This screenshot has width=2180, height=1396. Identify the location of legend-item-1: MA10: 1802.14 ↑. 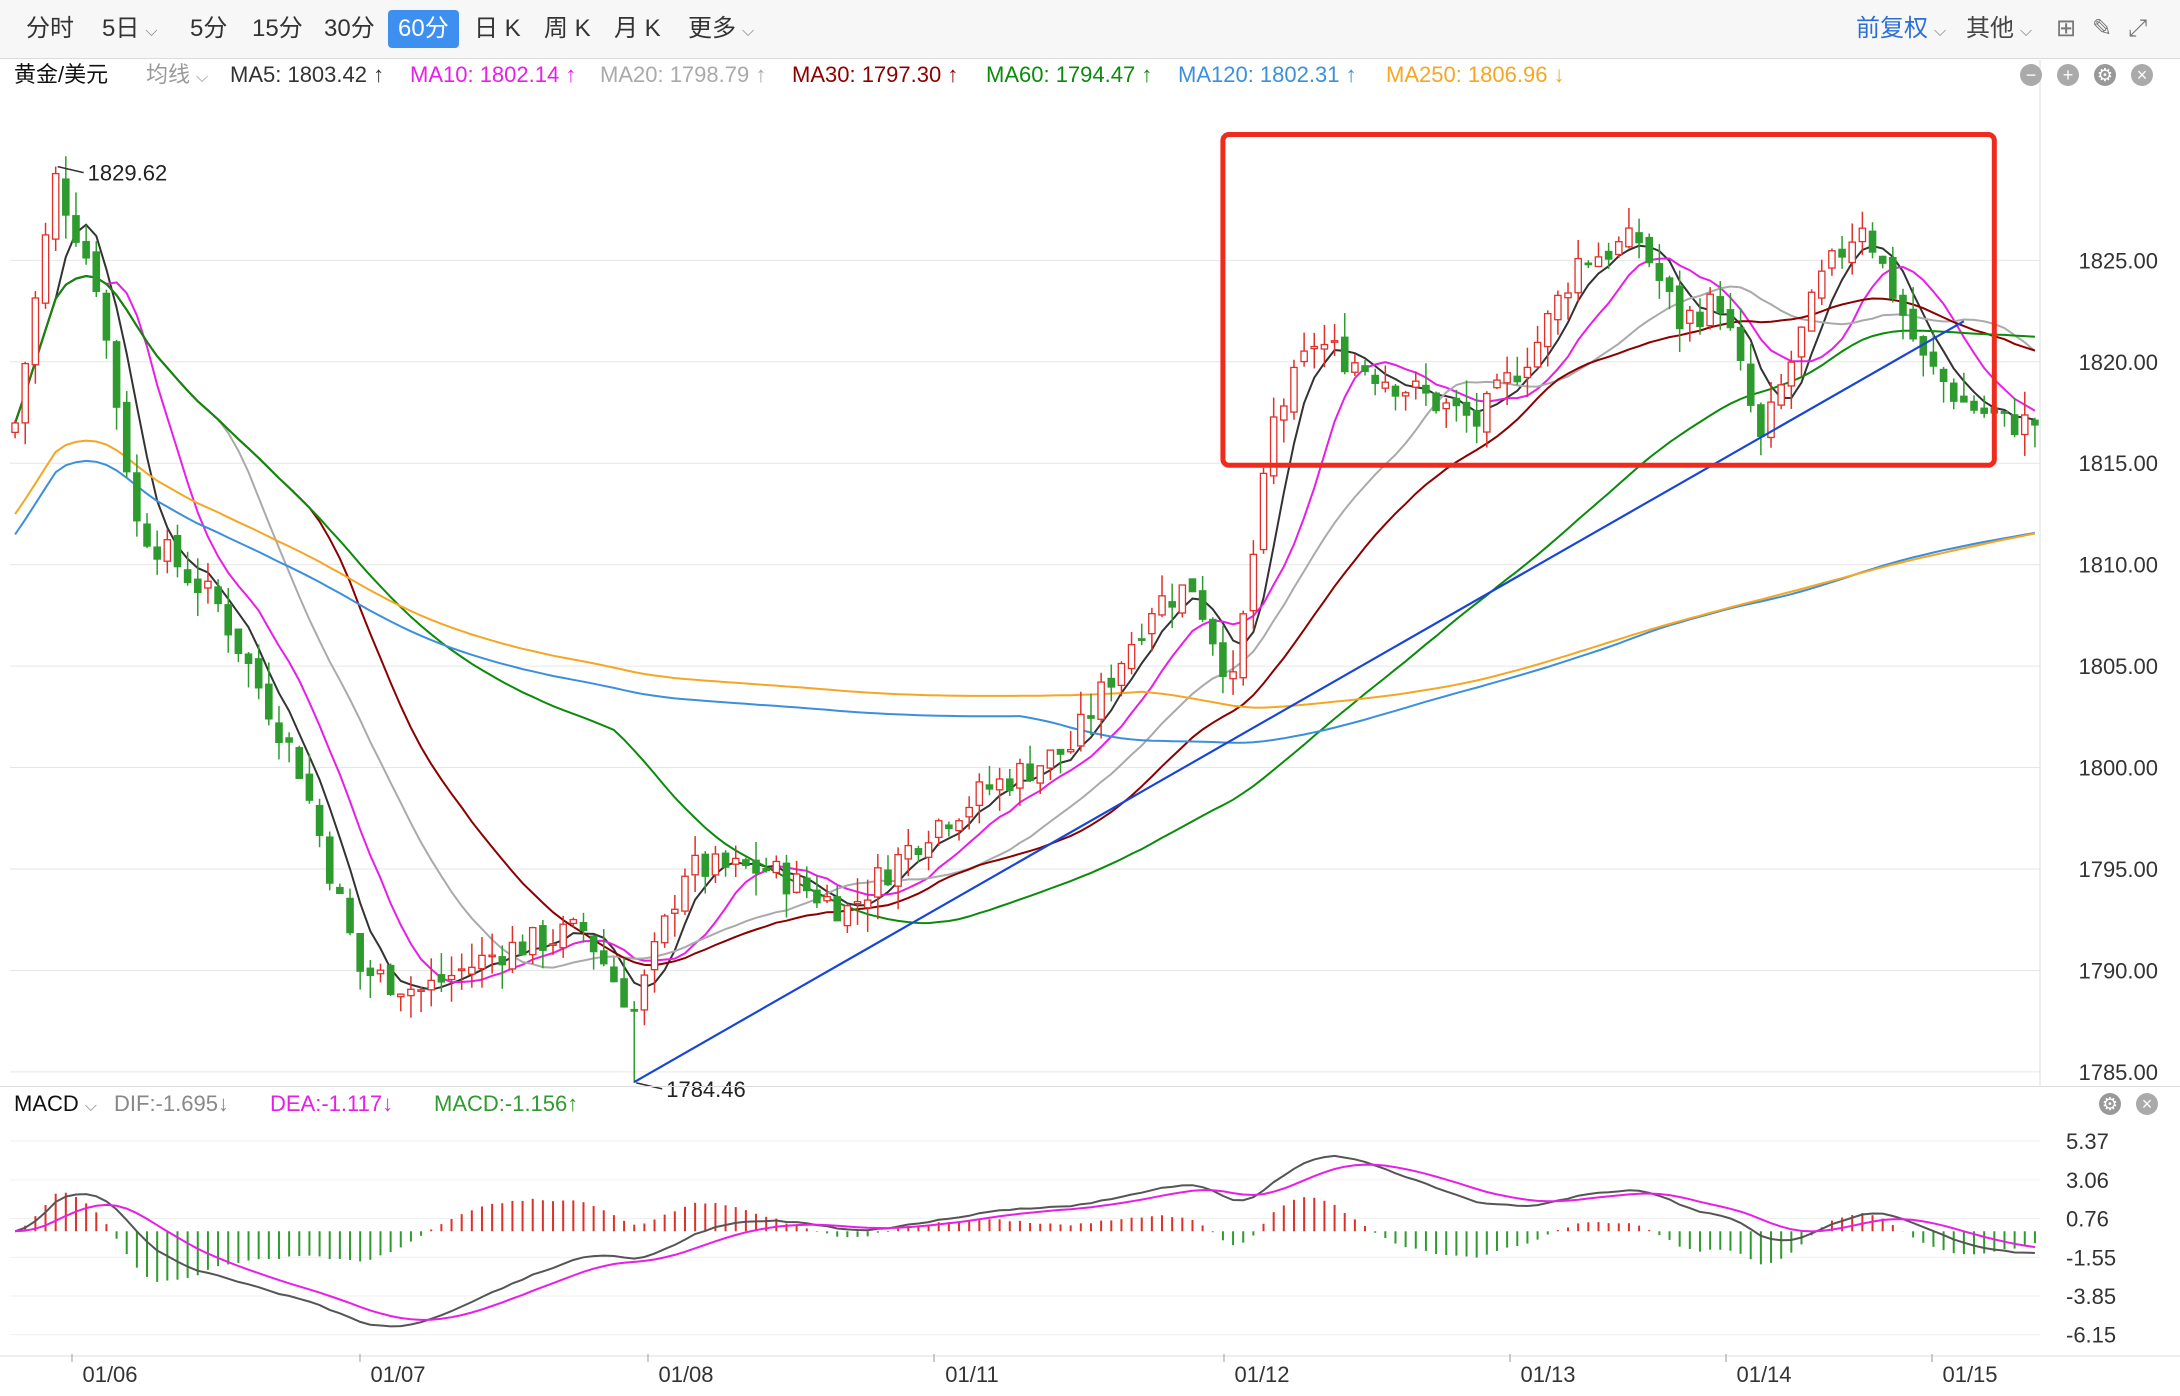
(493, 74).